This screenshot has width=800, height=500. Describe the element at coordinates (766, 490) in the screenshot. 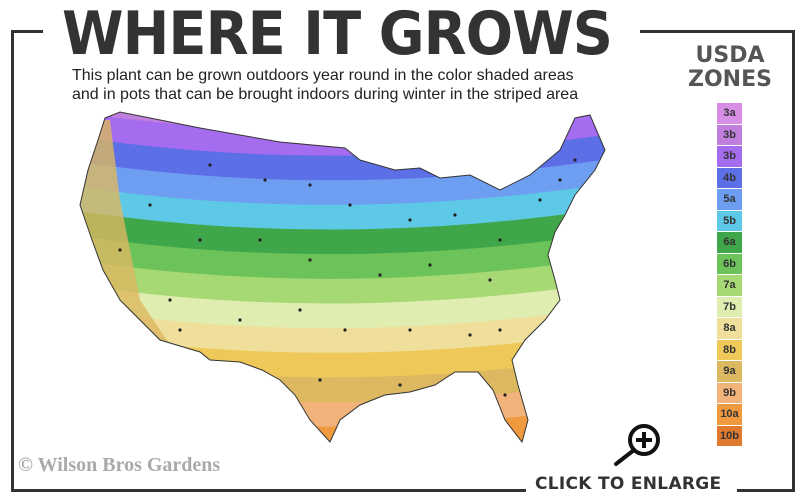

I see `frame-bottom-right` at that location.